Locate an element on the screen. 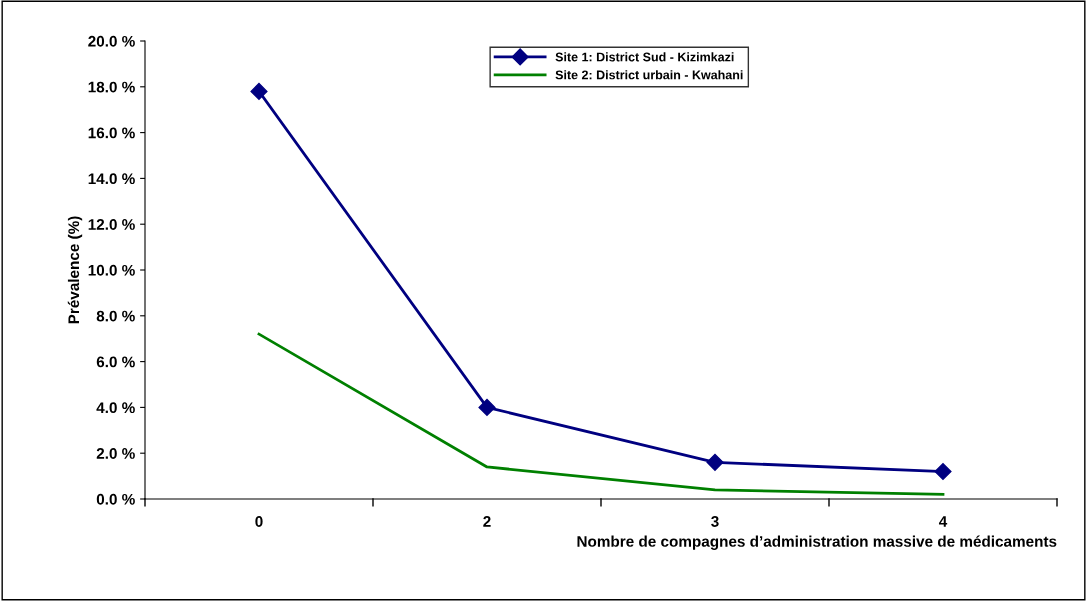  y-tick-label: 2.0 % is located at coordinates (115, 453).